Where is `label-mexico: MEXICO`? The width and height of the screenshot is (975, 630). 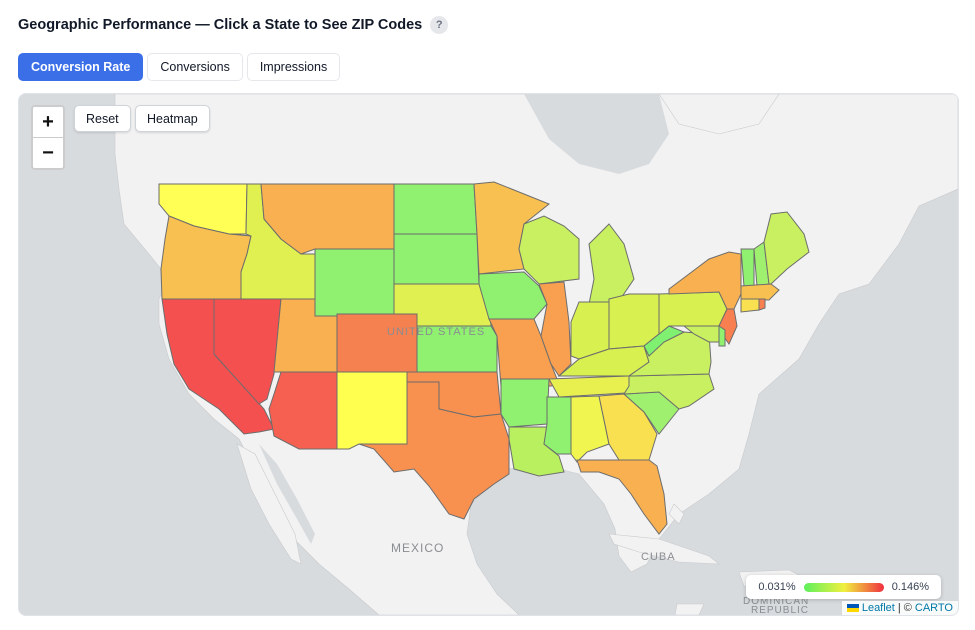 label-mexico: MEXICO is located at coordinates (417, 548).